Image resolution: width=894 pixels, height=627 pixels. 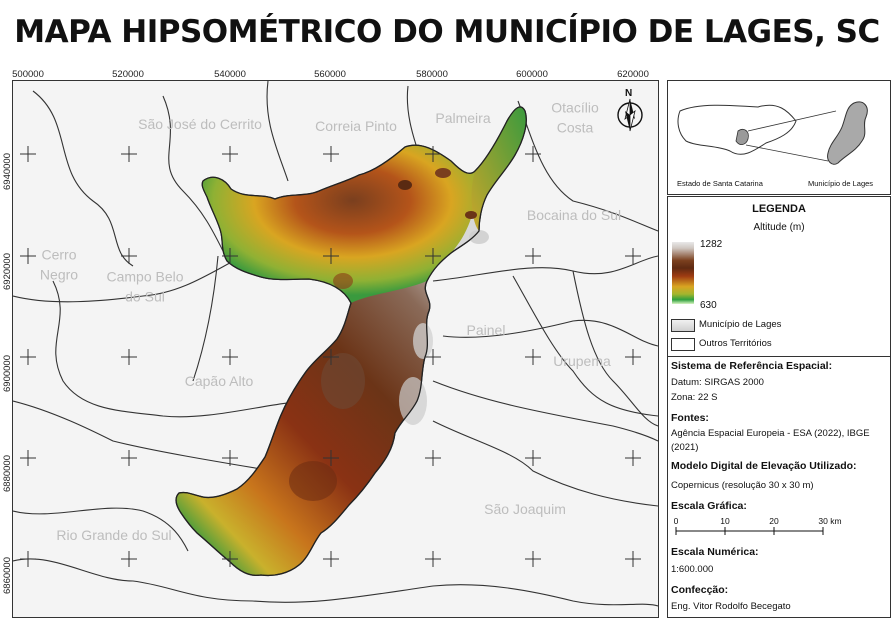 What do you see at coordinates (841, 183) in the screenshot?
I see `municipality-label: Município de Lages` at bounding box center [841, 183].